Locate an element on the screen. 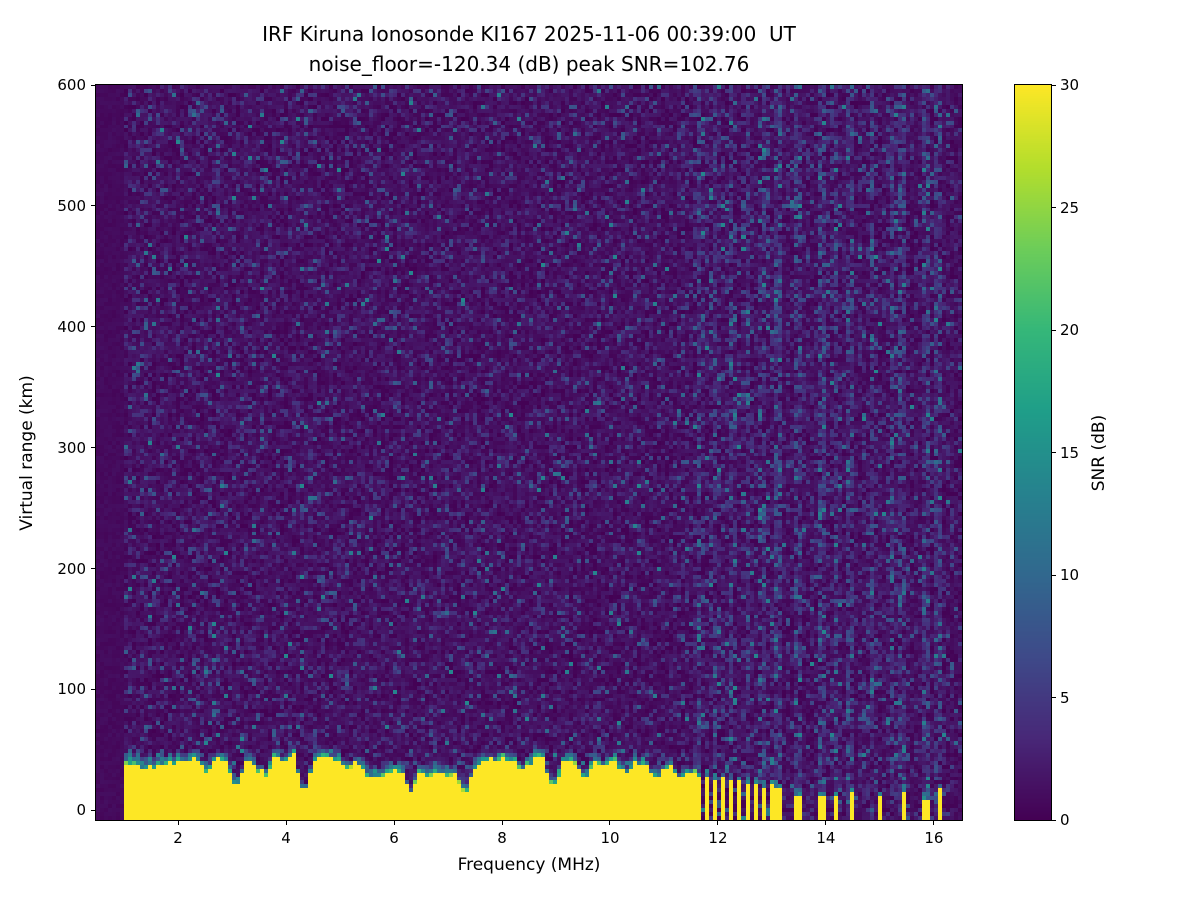 This screenshot has width=1200, height=900. x-tick-label: 6 is located at coordinates (394, 838).